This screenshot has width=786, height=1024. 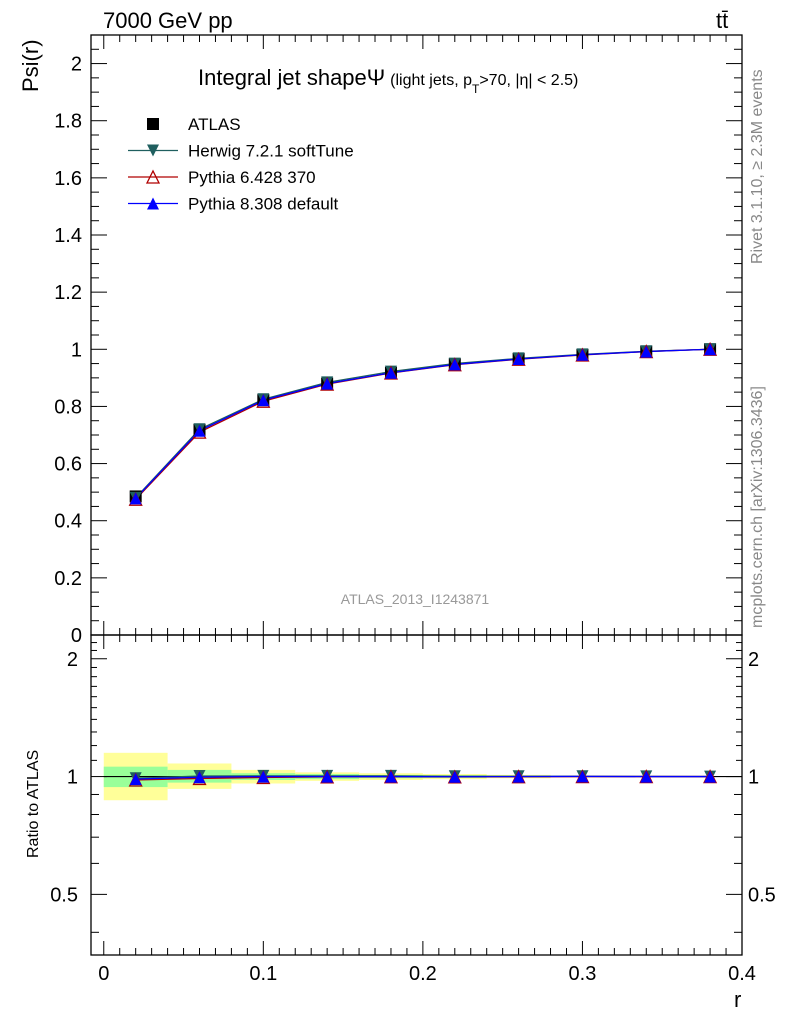 I want to click on rivet-label: Rivet 3.1.10, ≥ 2.3M events, so click(x=757, y=166).